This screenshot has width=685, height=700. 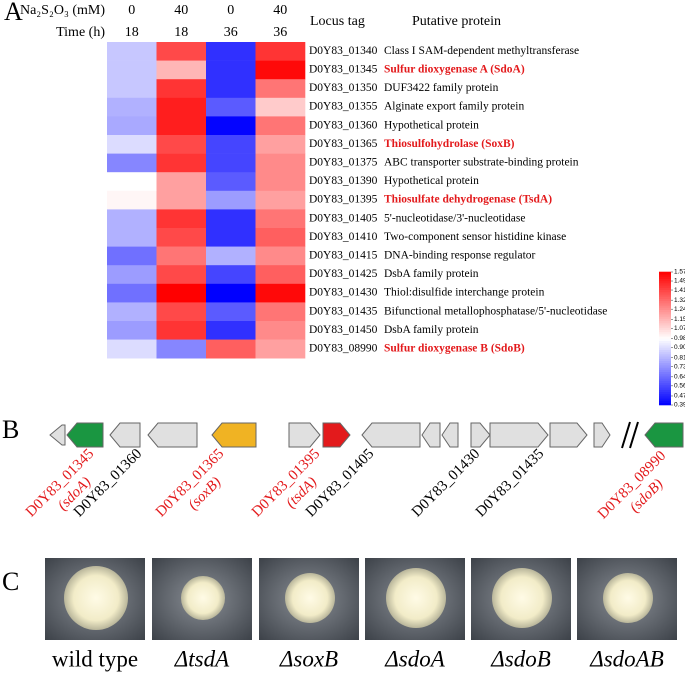 What do you see at coordinates (679, 272) in the screenshot?
I see `colorbar-label: 1.57` at bounding box center [679, 272].